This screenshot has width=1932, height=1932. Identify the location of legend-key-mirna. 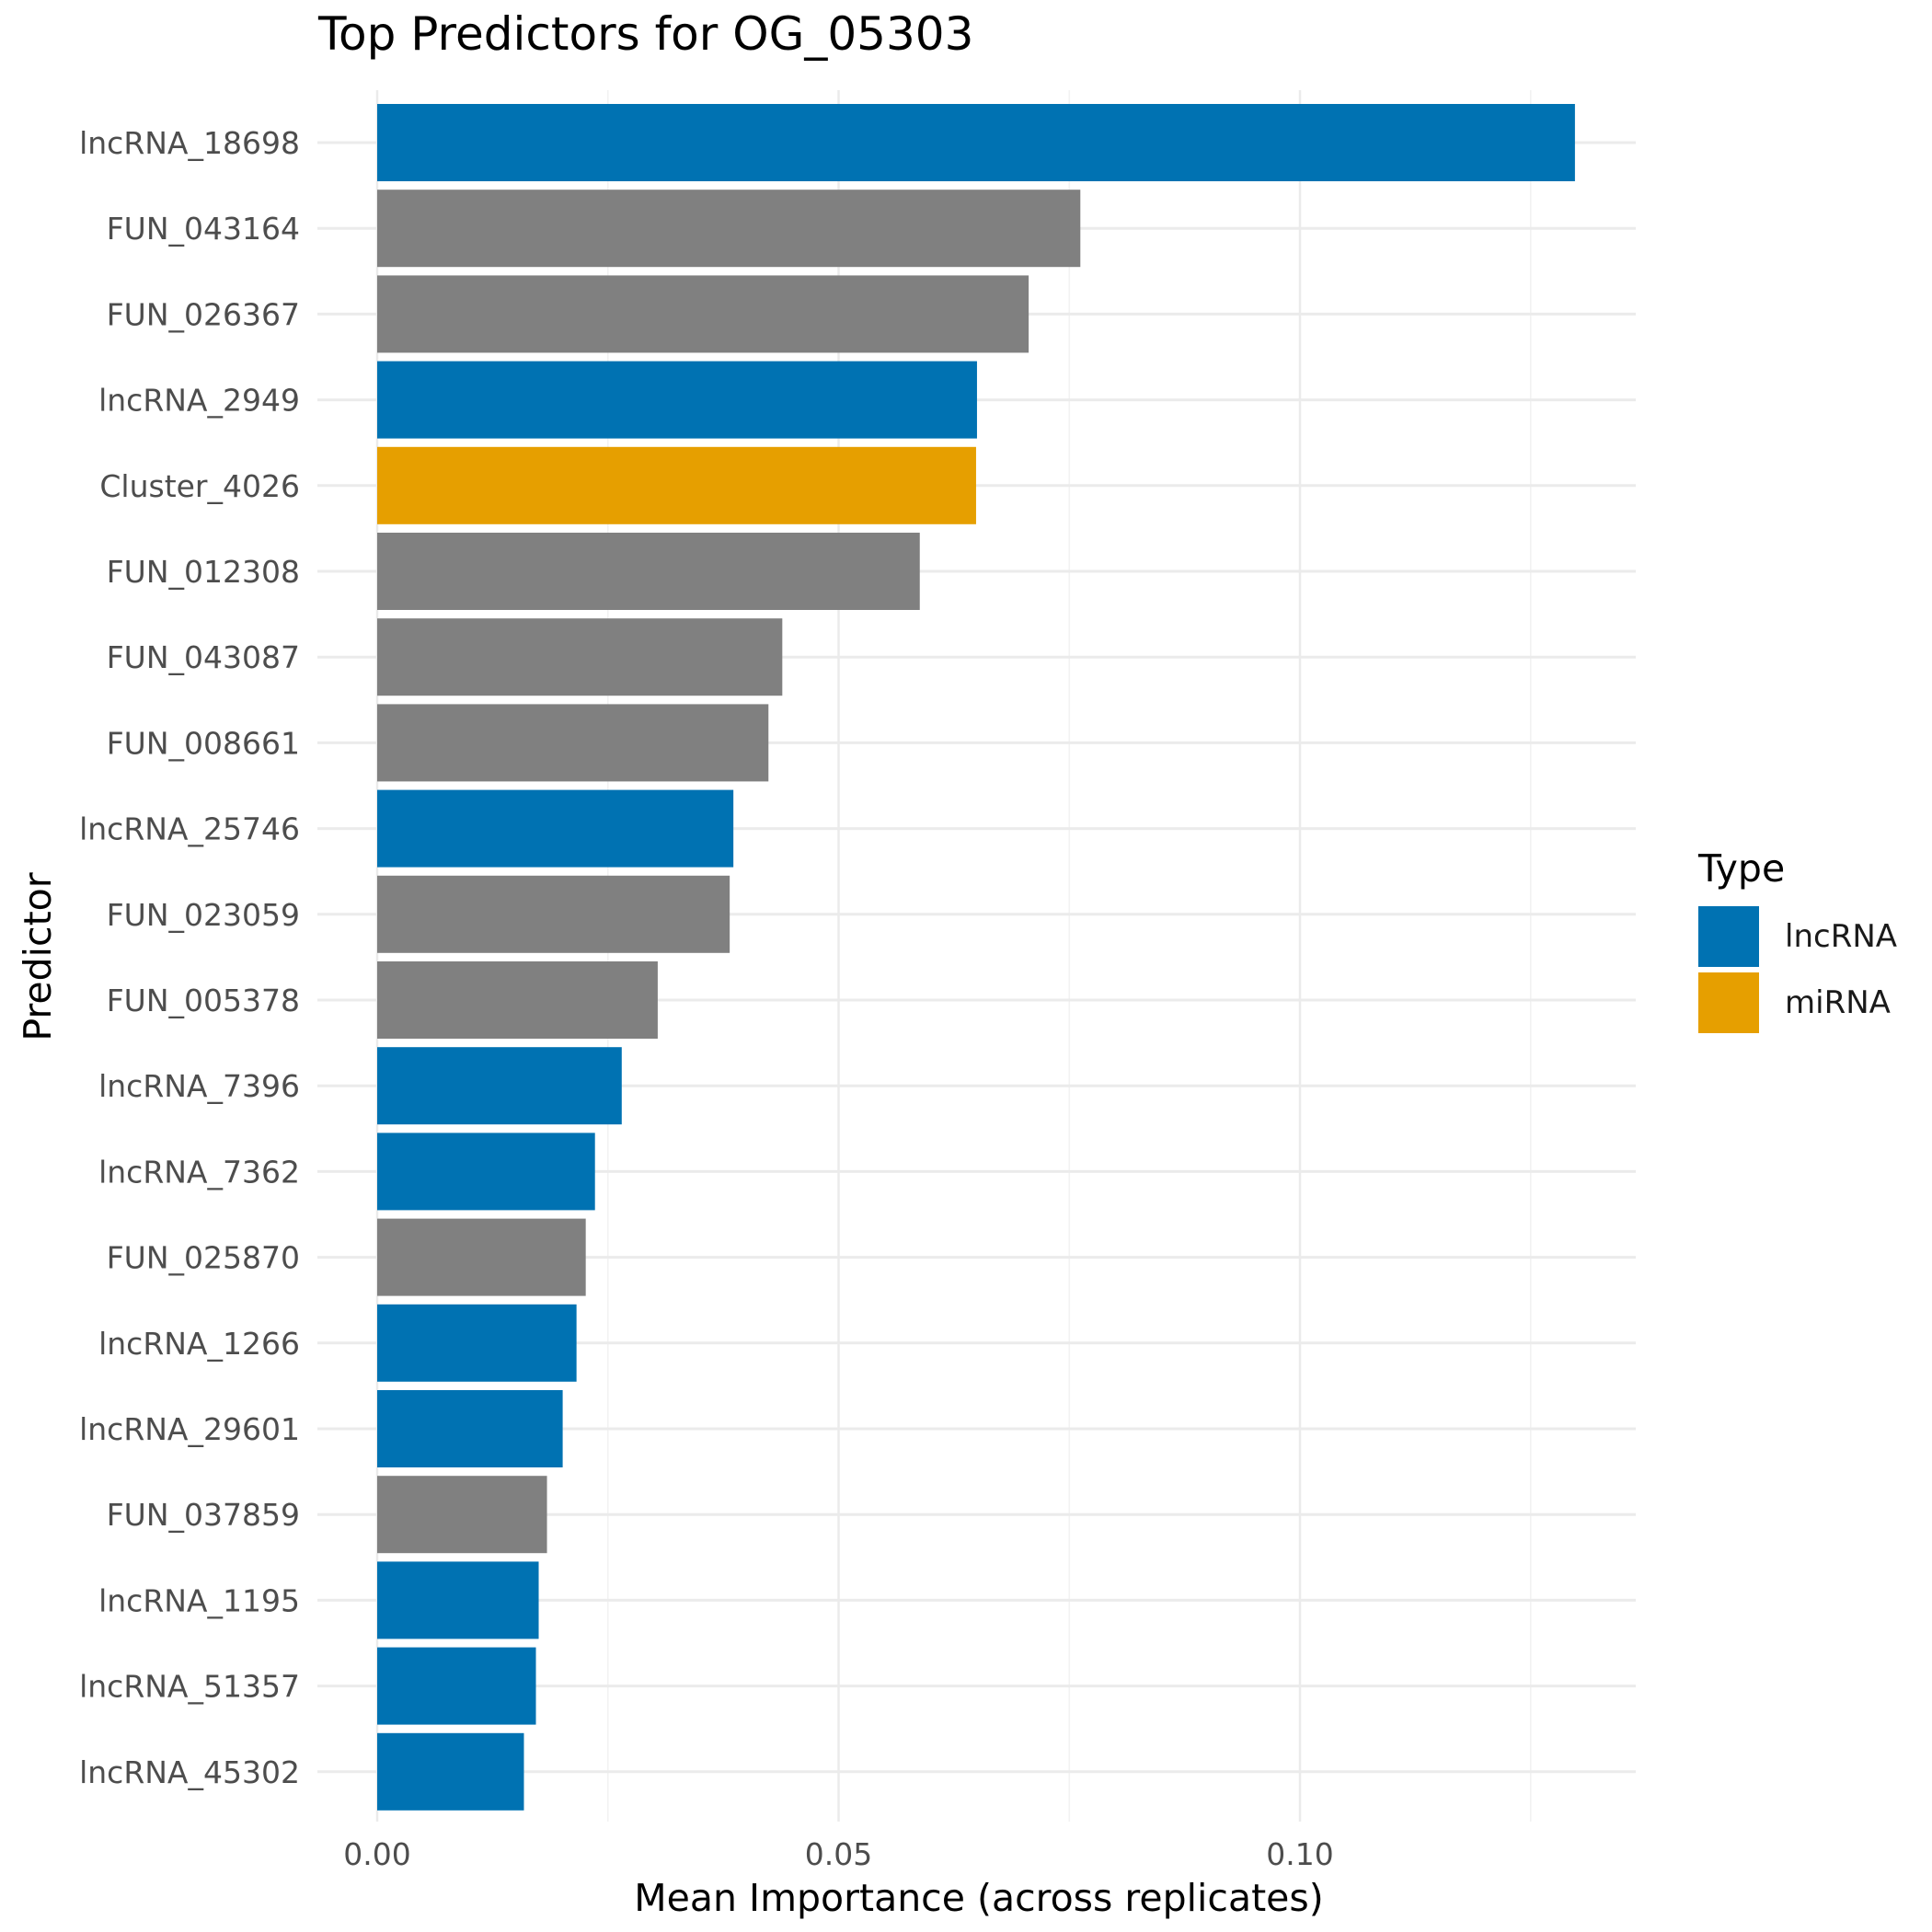
(1728, 1002).